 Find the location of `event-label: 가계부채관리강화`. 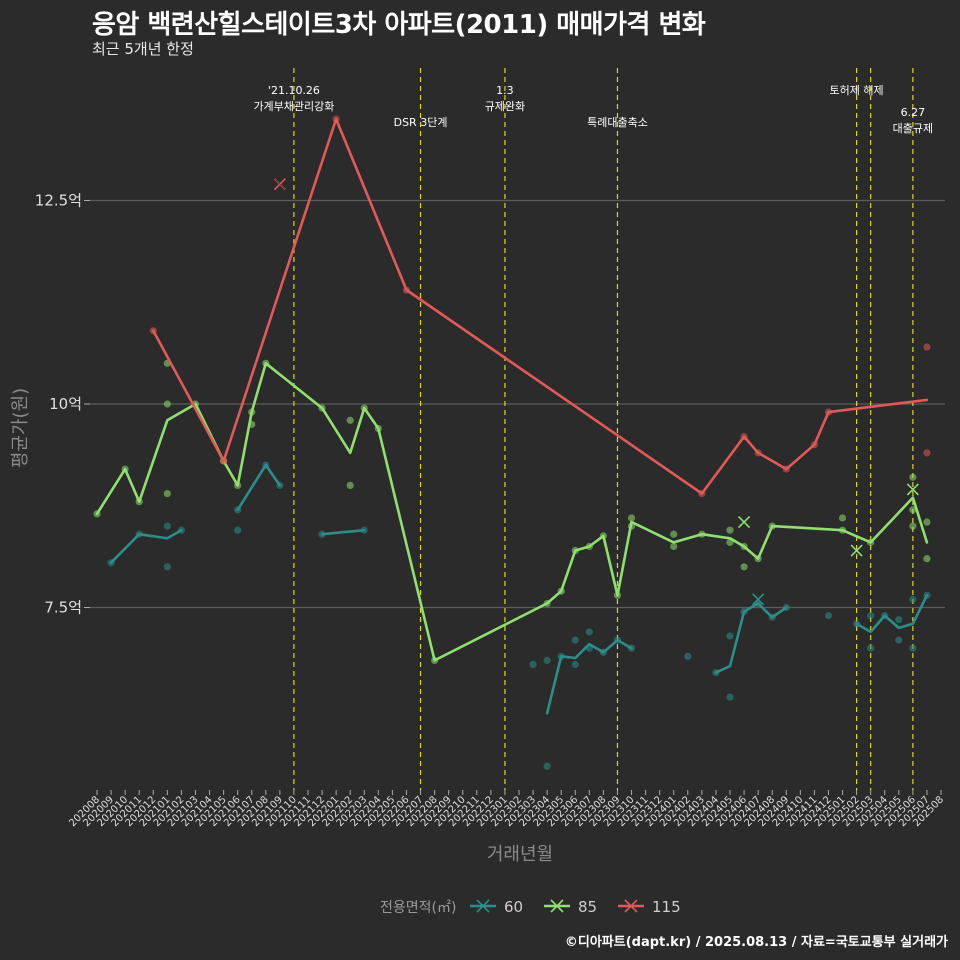

event-label: 가계부채관리강화 is located at coordinates (293, 106).